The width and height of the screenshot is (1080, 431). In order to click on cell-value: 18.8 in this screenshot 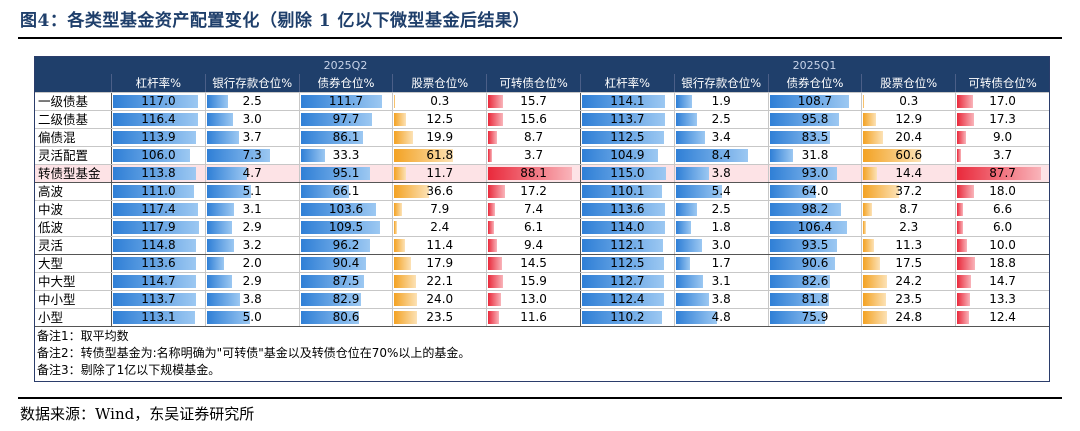, I will do `click(1002, 263)`.